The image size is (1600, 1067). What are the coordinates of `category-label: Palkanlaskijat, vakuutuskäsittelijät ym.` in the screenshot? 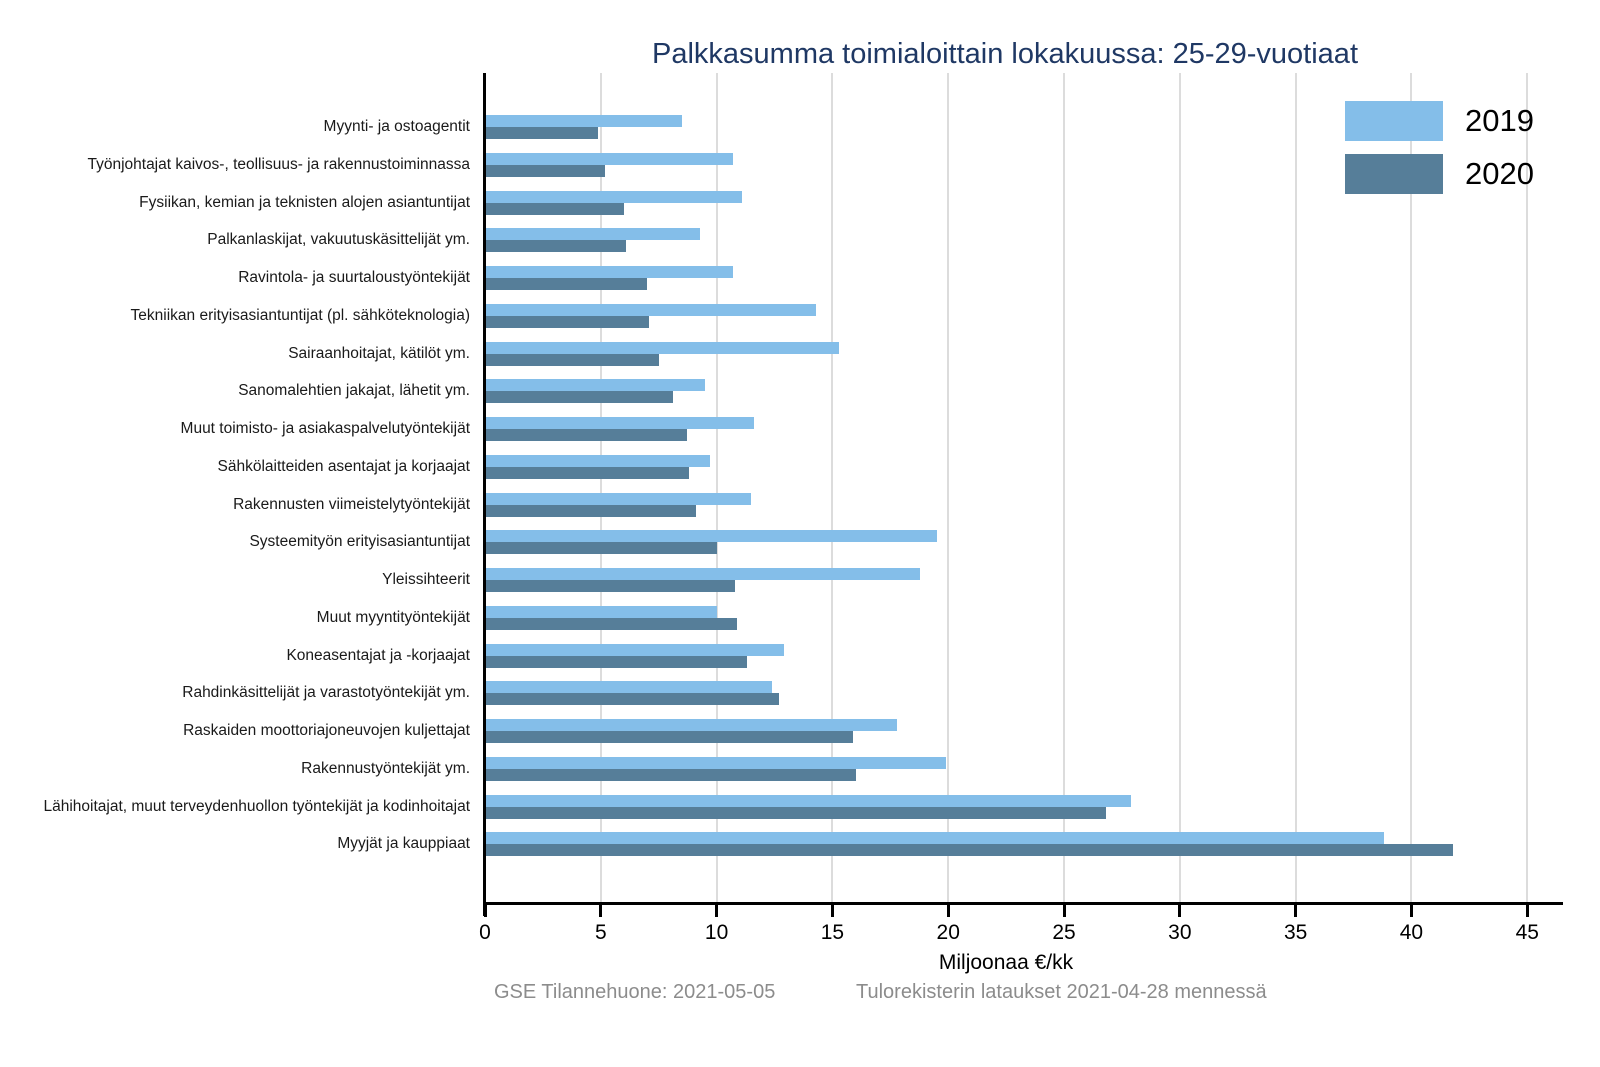 It's located at (338, 240).